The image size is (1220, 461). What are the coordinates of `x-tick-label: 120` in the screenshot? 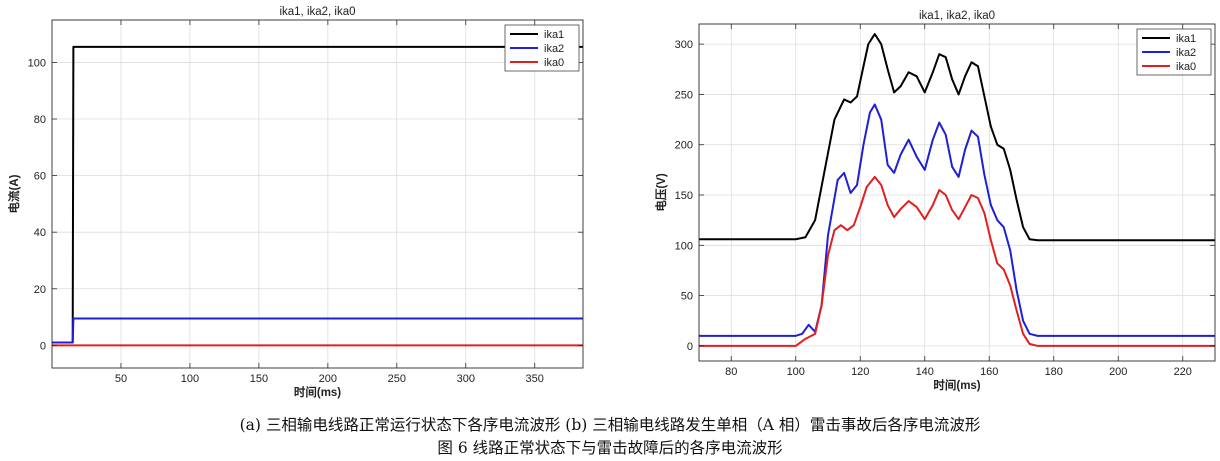 It's located at (860, 372).